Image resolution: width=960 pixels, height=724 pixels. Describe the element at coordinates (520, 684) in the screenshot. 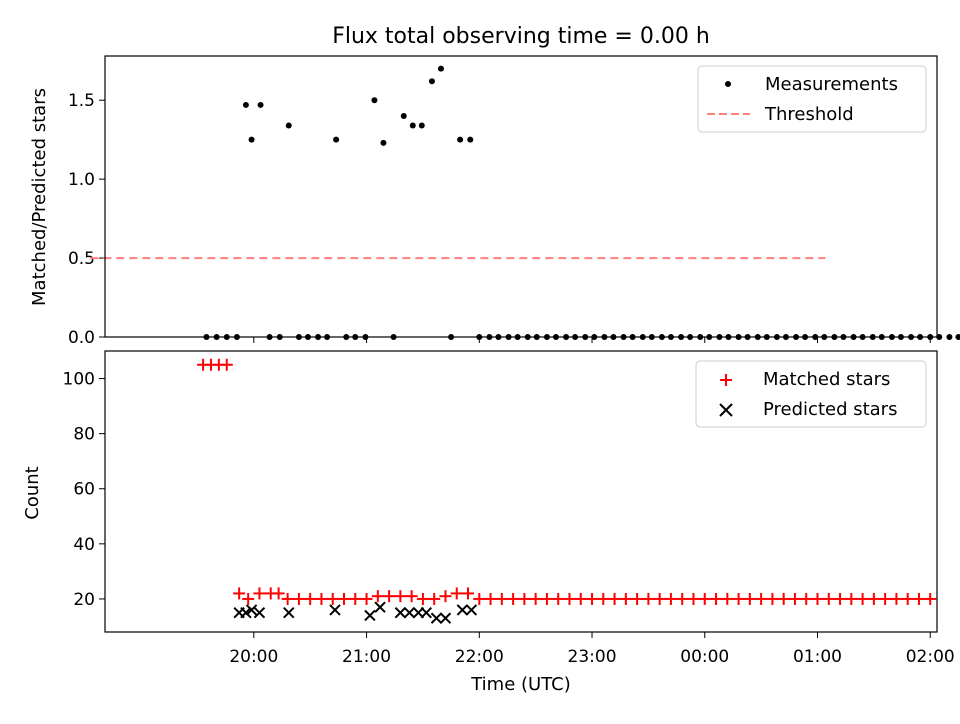

I see `x-axis-label: Time (UTC)` at that location.